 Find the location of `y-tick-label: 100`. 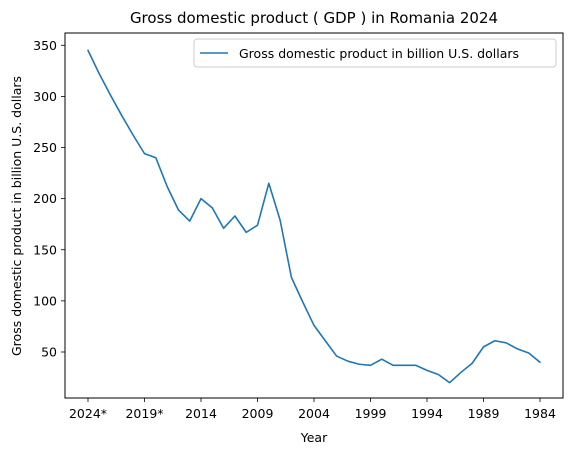

y-tick-label: 100 is located at coordinates (45, 300).